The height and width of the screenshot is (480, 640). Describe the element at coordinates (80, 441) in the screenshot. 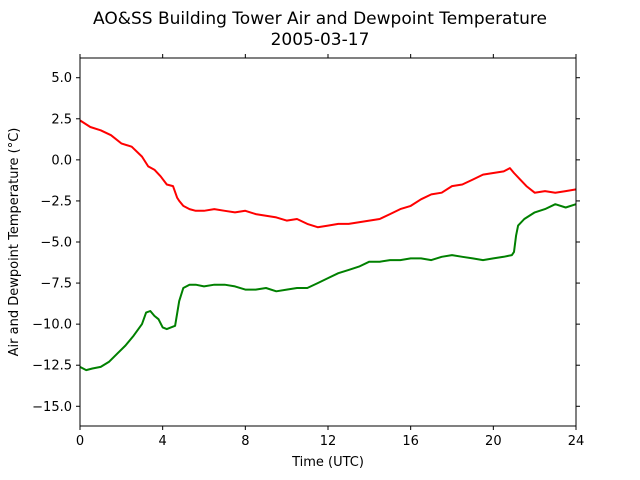

I see `x-tick-label: 0` at that location.